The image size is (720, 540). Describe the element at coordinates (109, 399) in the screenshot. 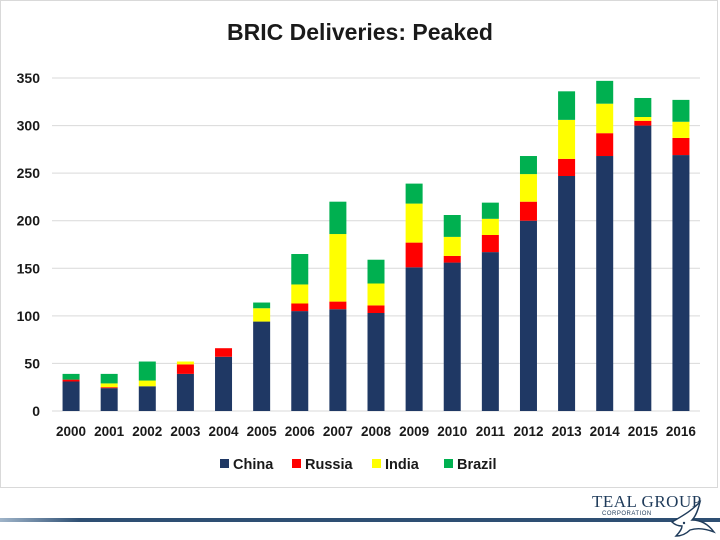

I see `bar-china-2001` at that location.